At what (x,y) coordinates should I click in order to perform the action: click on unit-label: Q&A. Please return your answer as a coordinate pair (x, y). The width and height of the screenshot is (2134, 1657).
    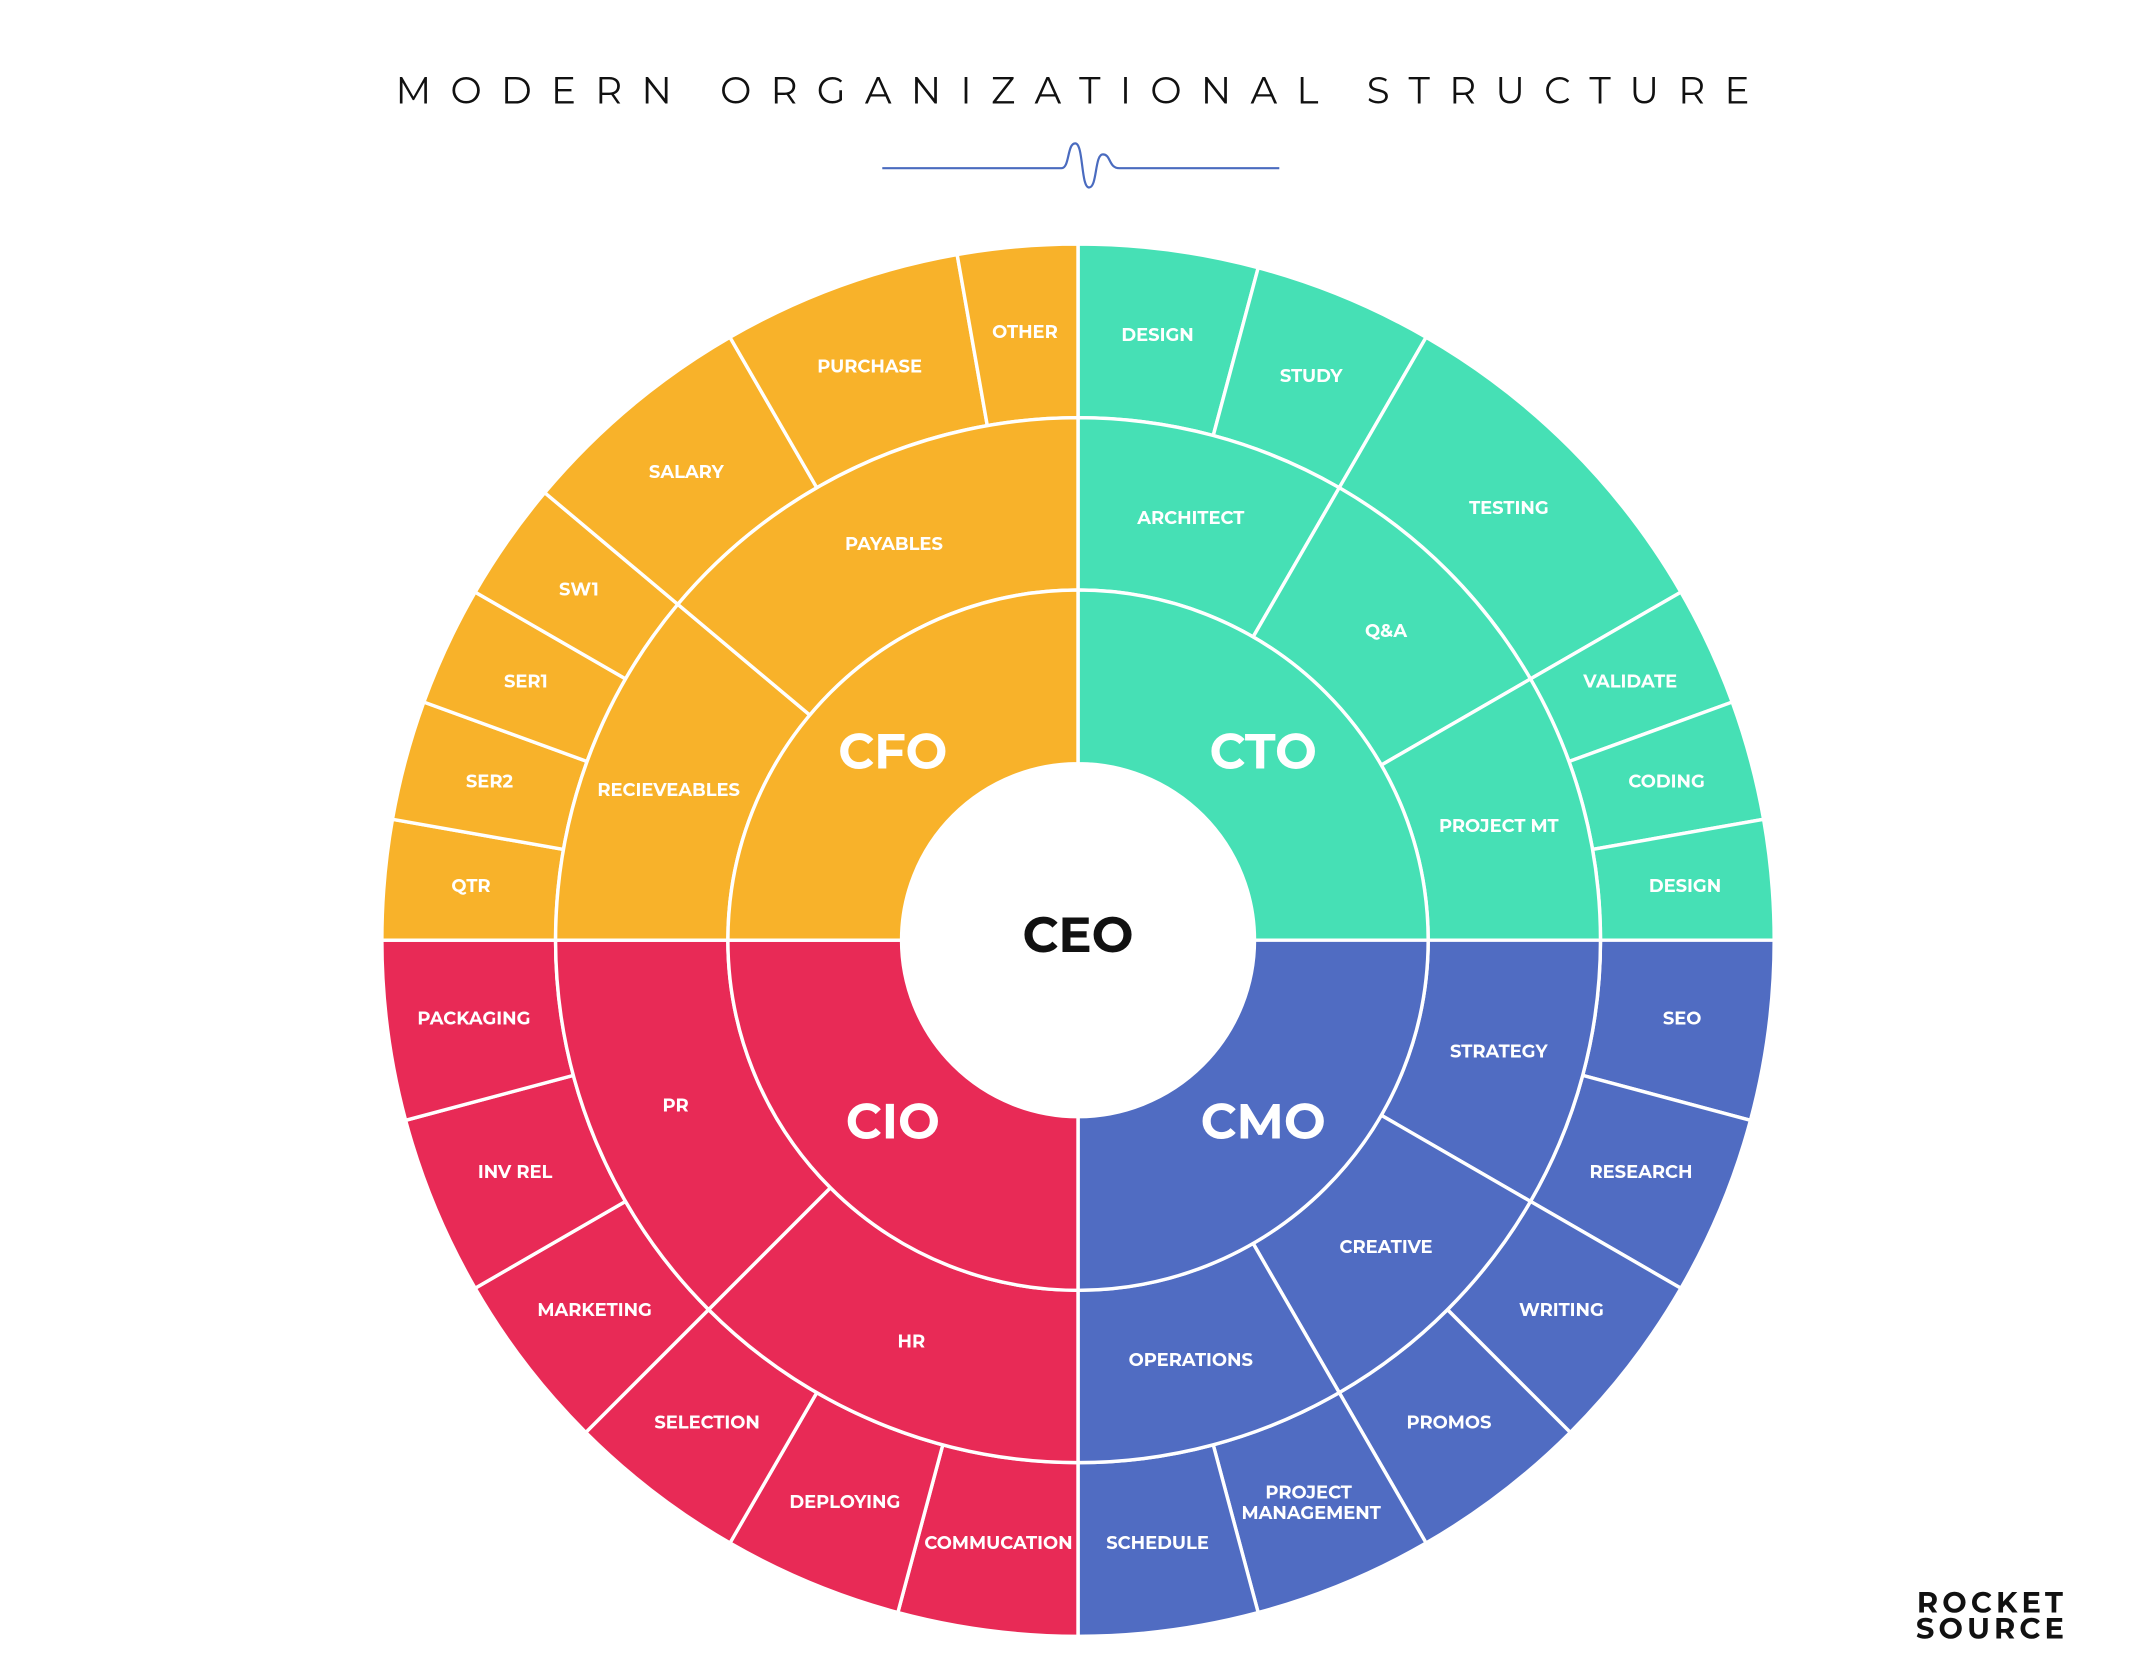
    Looking at the image, I should click on (1386, 631).